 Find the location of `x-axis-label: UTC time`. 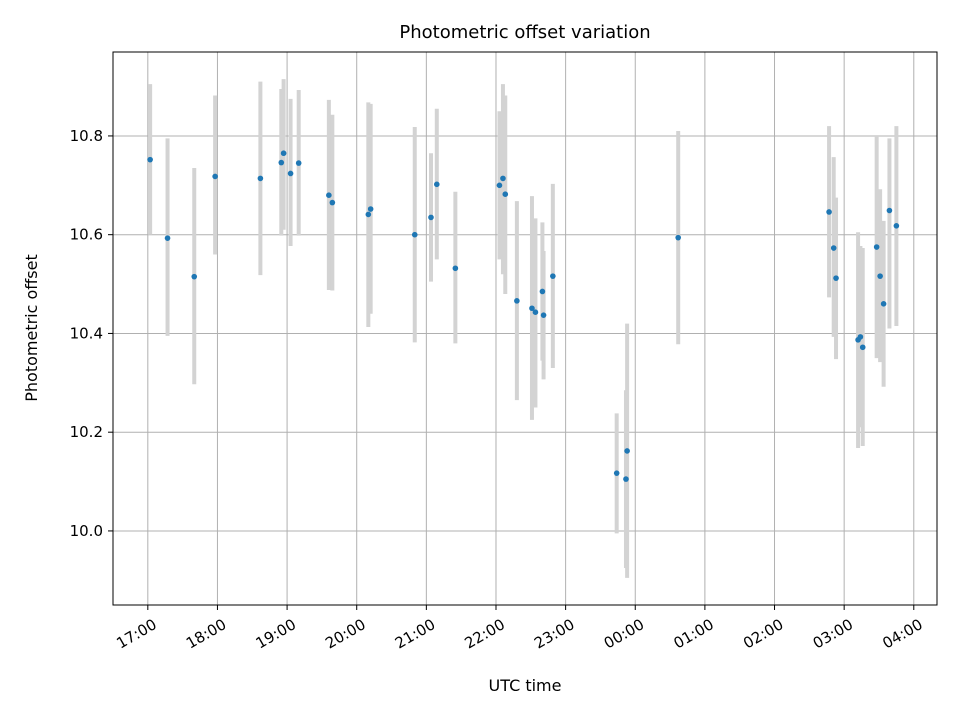

x-axis-label: UTC time is located at coordinates (525, 685).